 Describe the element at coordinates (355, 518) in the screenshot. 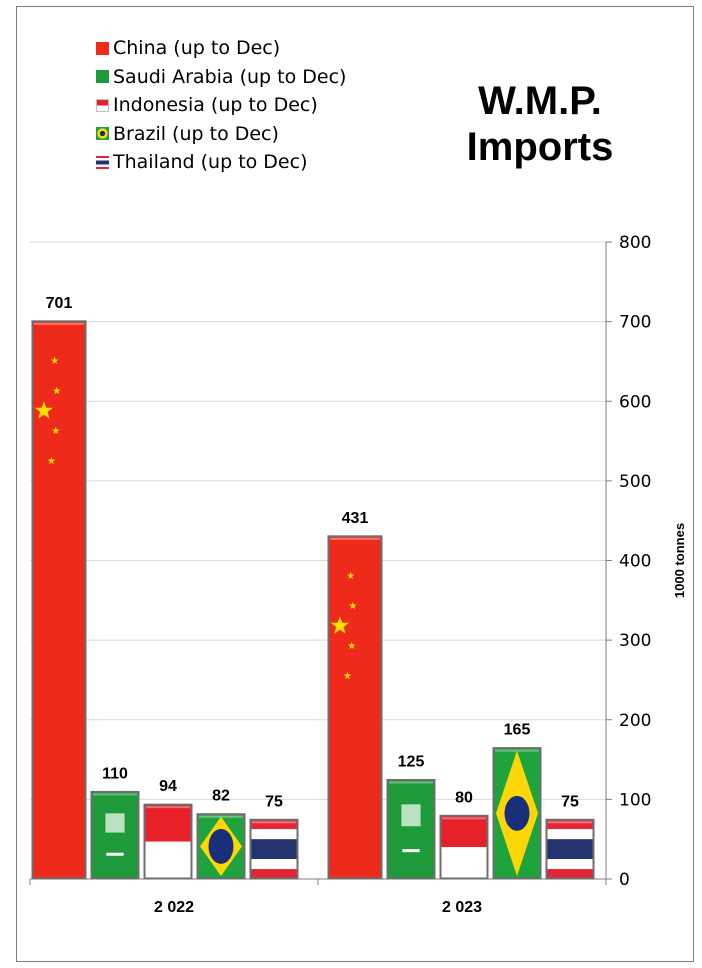

I see `data-label: 431` at that location.